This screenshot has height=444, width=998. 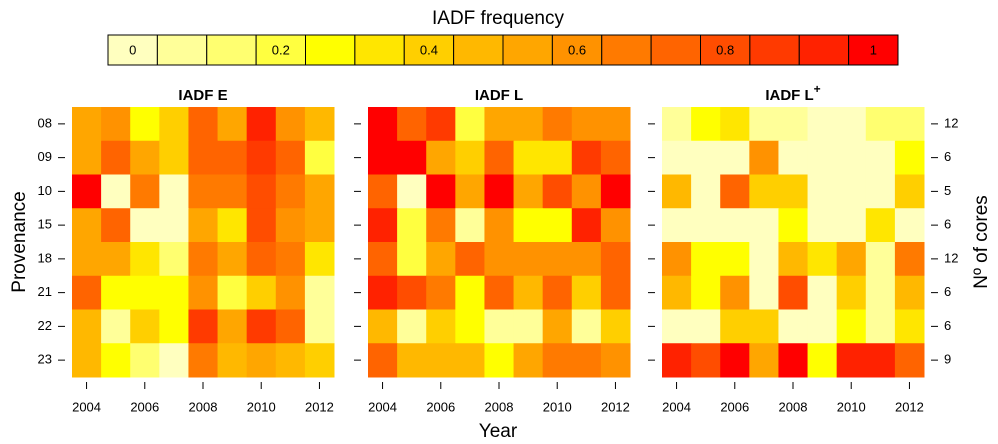 I want to click on panel-title-sup: +, so click(x=817, y=89).